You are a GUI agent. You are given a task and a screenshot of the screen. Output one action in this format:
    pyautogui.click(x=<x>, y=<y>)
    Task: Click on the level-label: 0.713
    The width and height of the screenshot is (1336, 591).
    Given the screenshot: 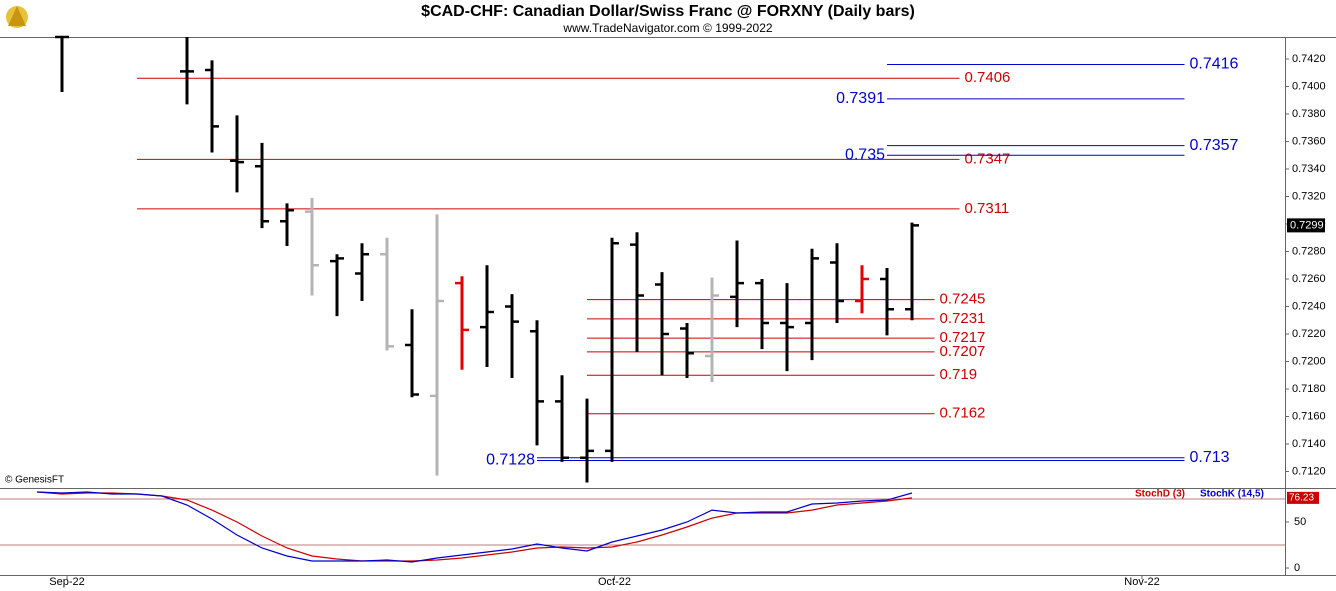 What is the action you would take?
    pyautogui.click(x=1210, y=457)
    